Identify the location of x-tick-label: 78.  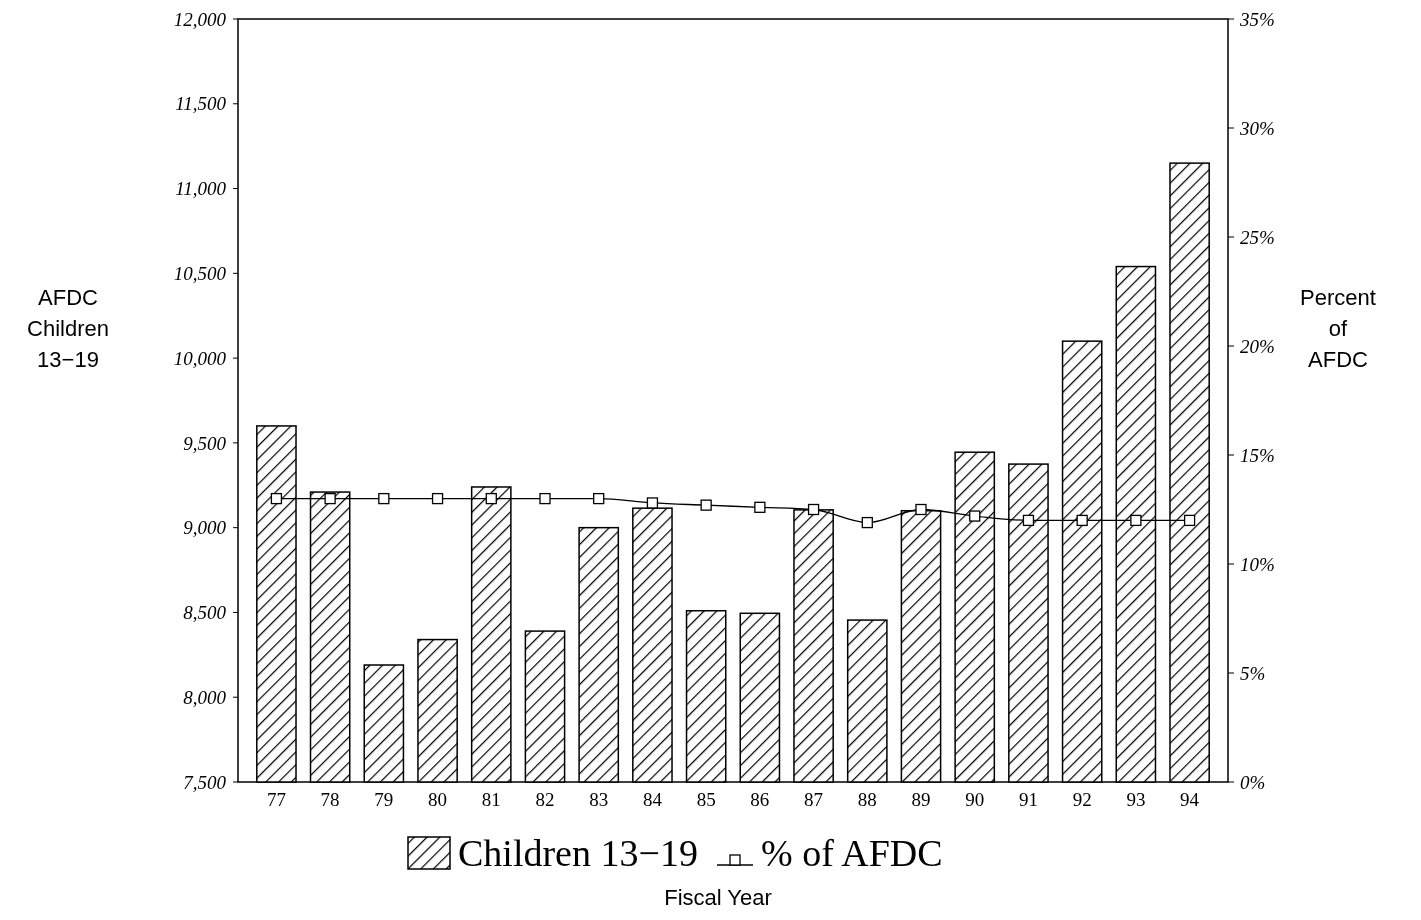
(330, 799).